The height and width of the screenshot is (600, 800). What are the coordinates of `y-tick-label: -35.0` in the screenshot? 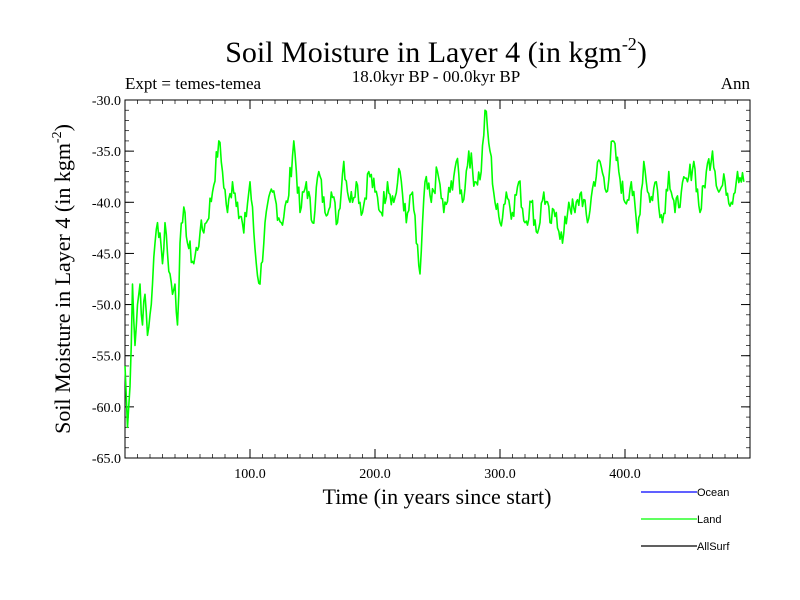 It's located at (106, 152).